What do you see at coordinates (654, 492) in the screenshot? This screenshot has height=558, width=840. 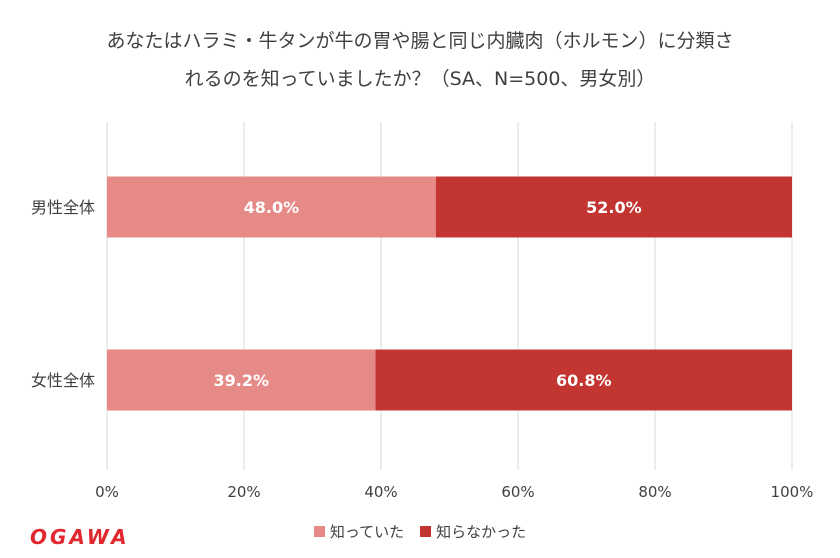 I see `x-tick-label: 80%` at bounding box center [654, 492].